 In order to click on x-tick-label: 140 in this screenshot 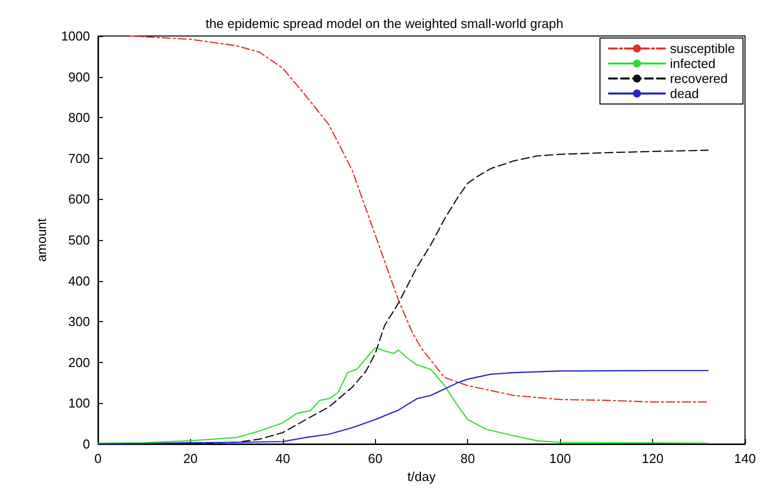, I will do `click(745, 458)`.